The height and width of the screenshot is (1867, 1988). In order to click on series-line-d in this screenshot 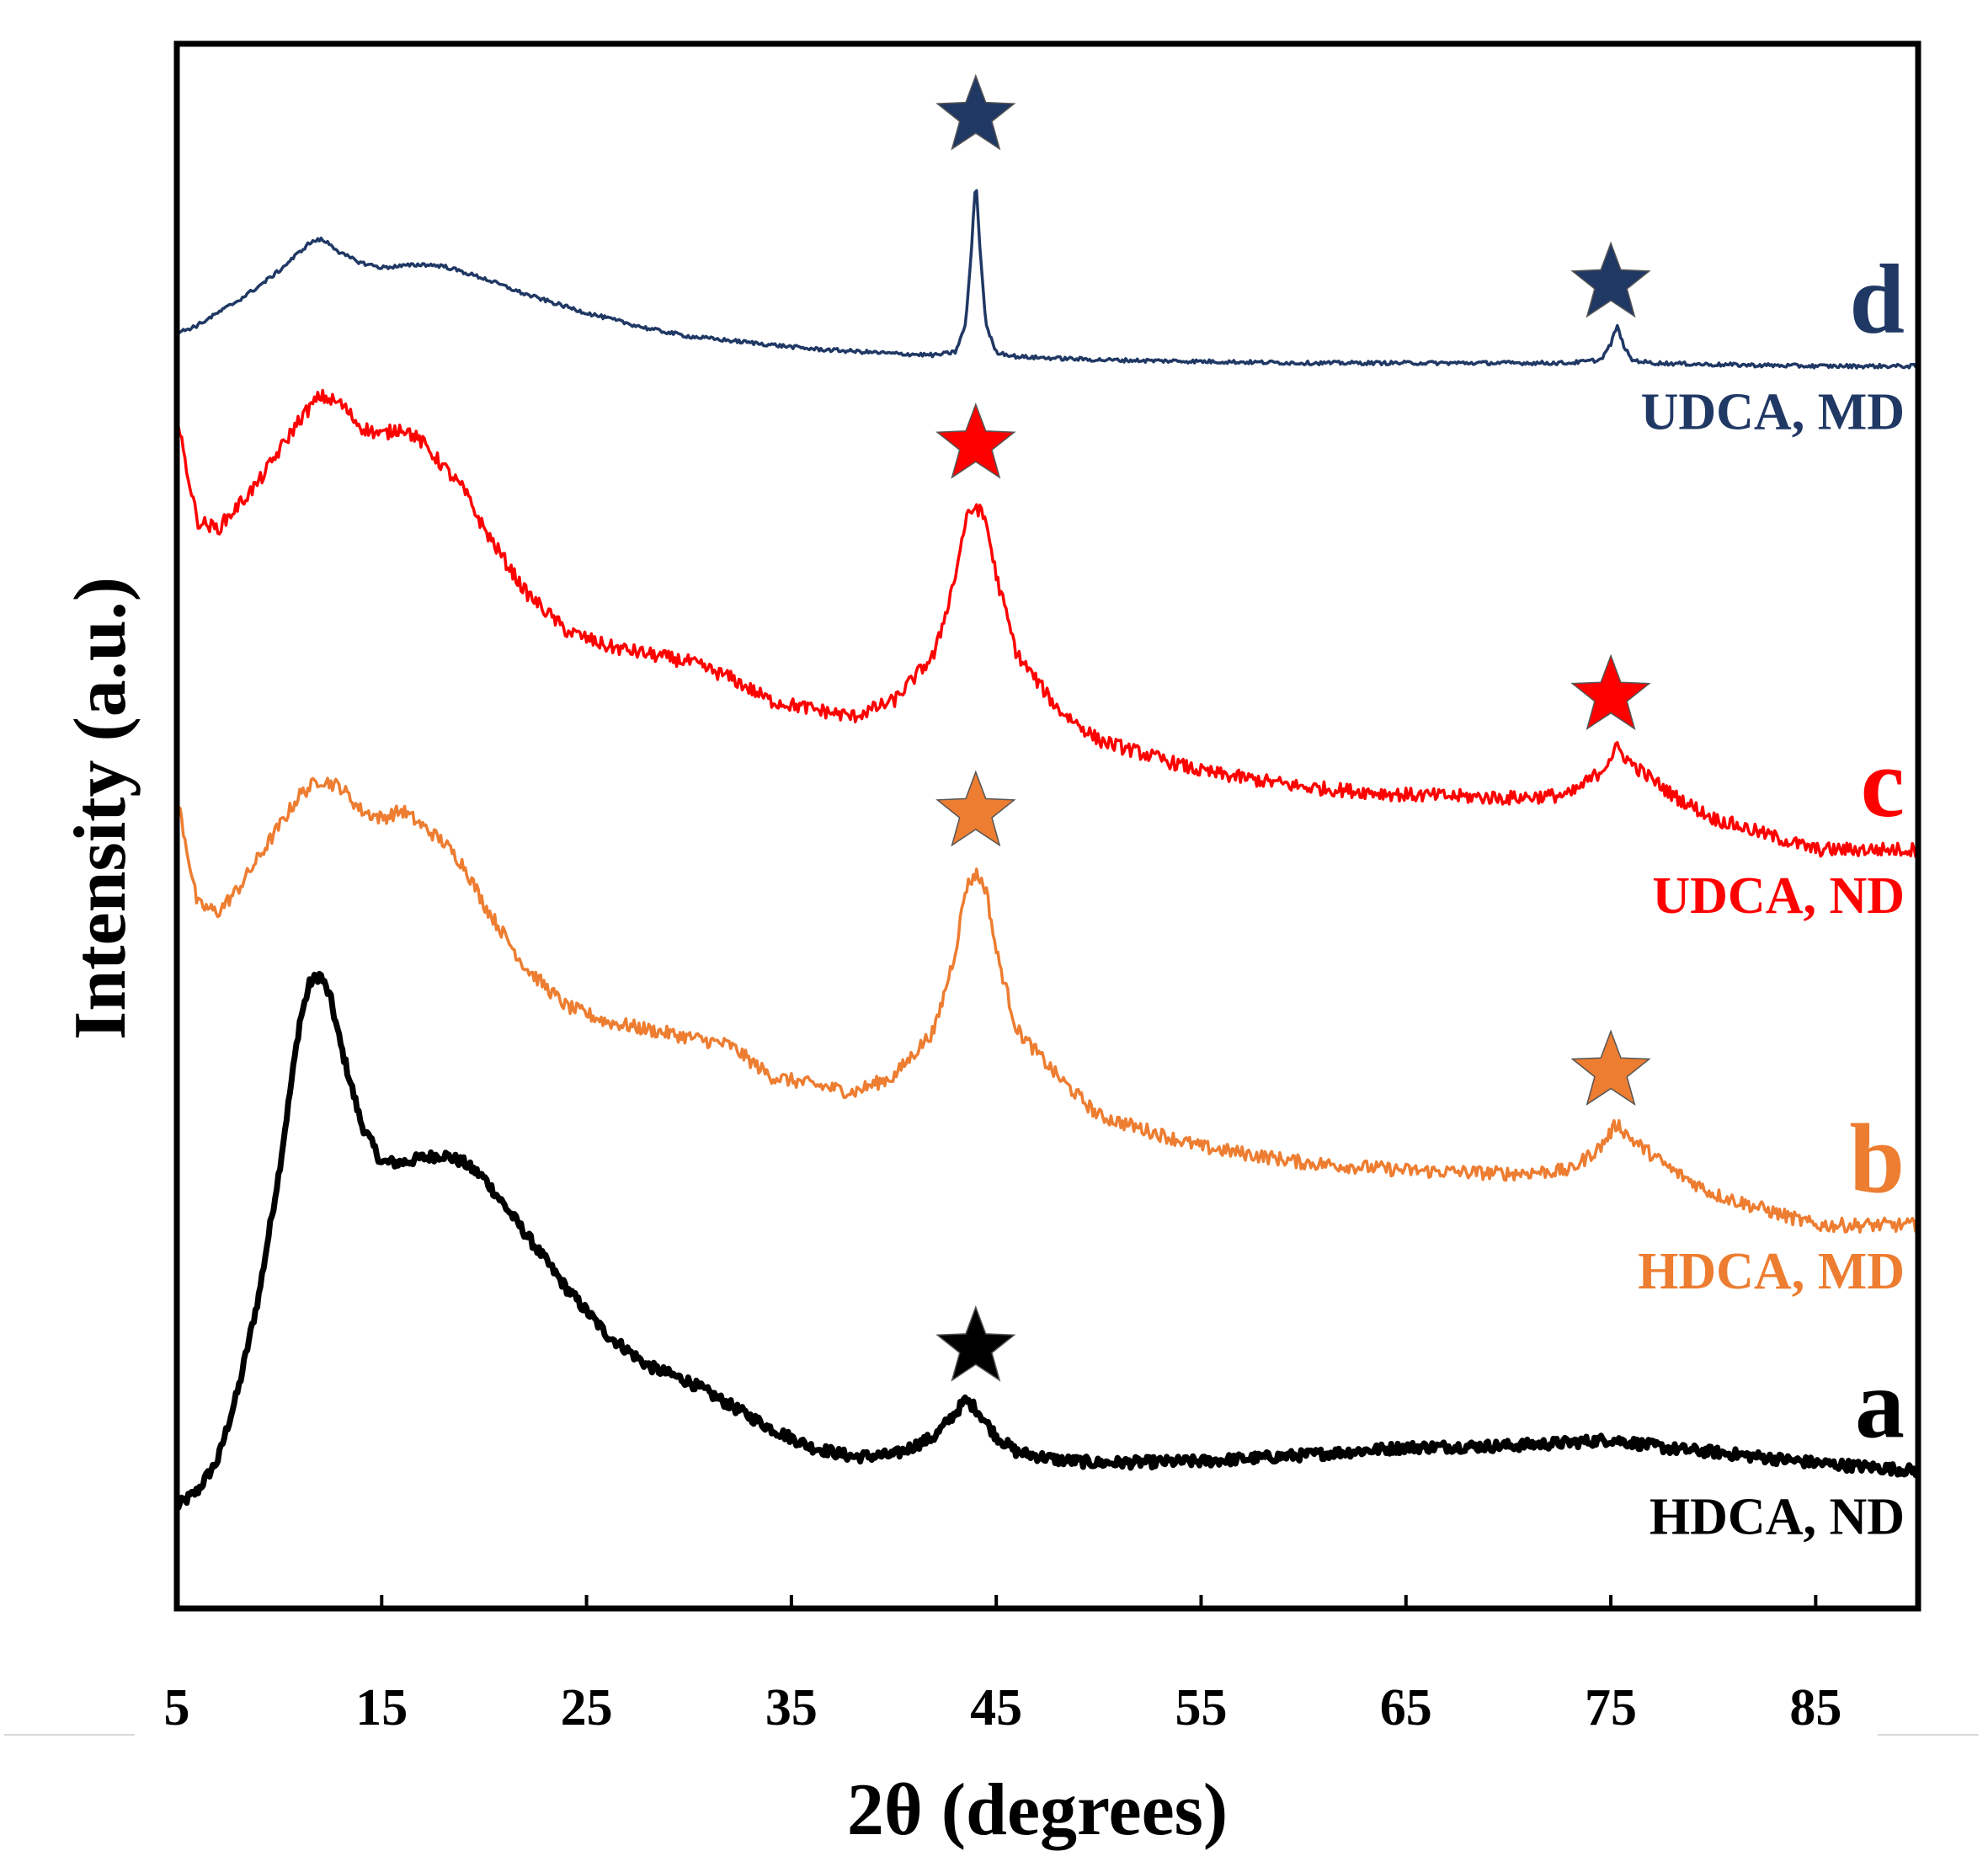, I will do `click(1046, 279)`.